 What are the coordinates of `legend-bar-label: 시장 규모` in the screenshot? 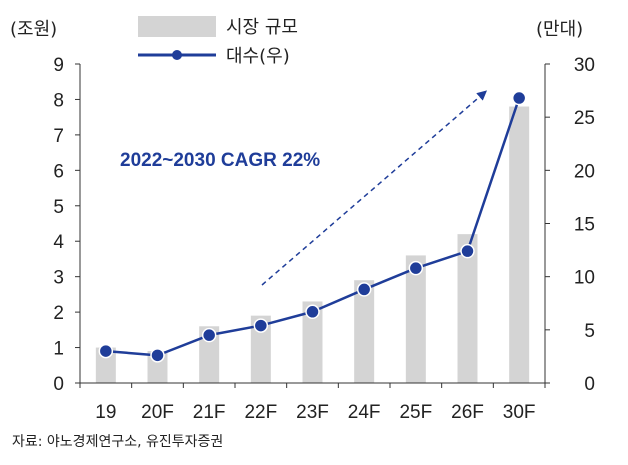 It's located at (262, 27).